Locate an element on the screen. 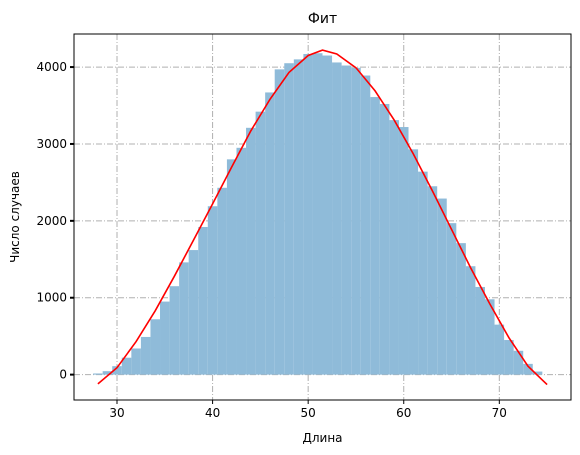  x-tick-label: 30 is located at coordinates (116, 413).